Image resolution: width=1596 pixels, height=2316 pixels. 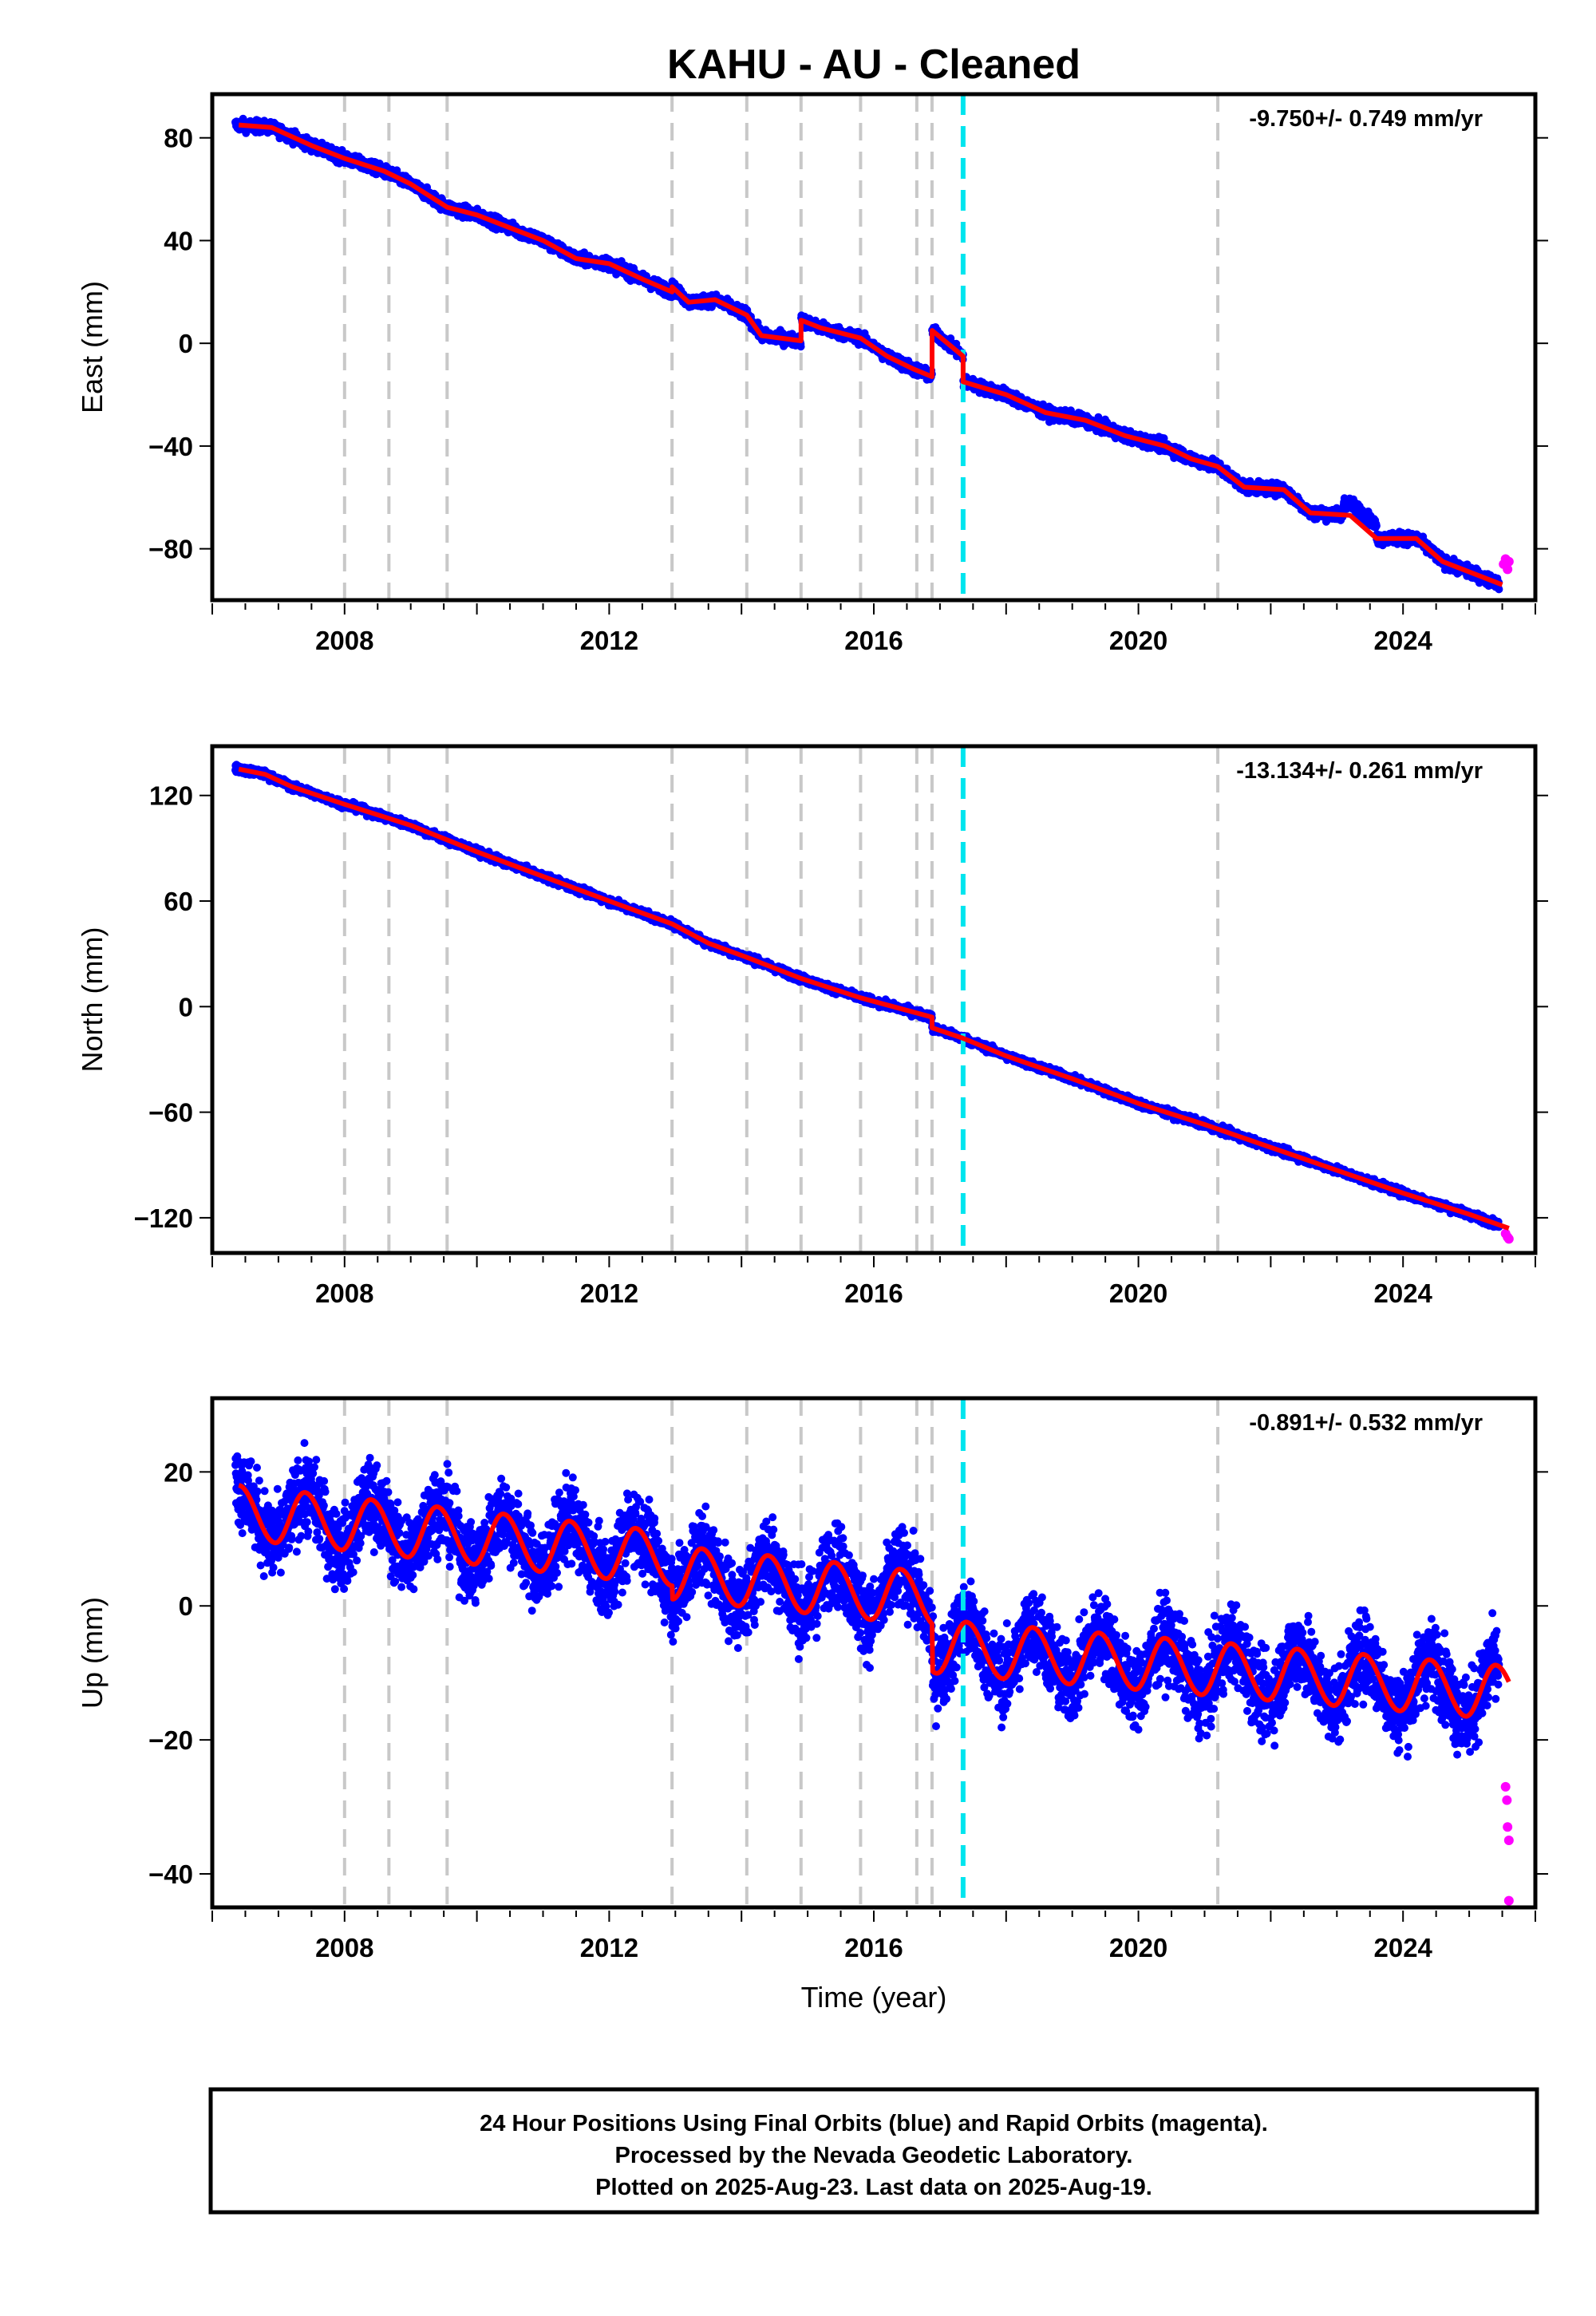 I want to click on final-orbit-points, so click(x=867, y=1600).